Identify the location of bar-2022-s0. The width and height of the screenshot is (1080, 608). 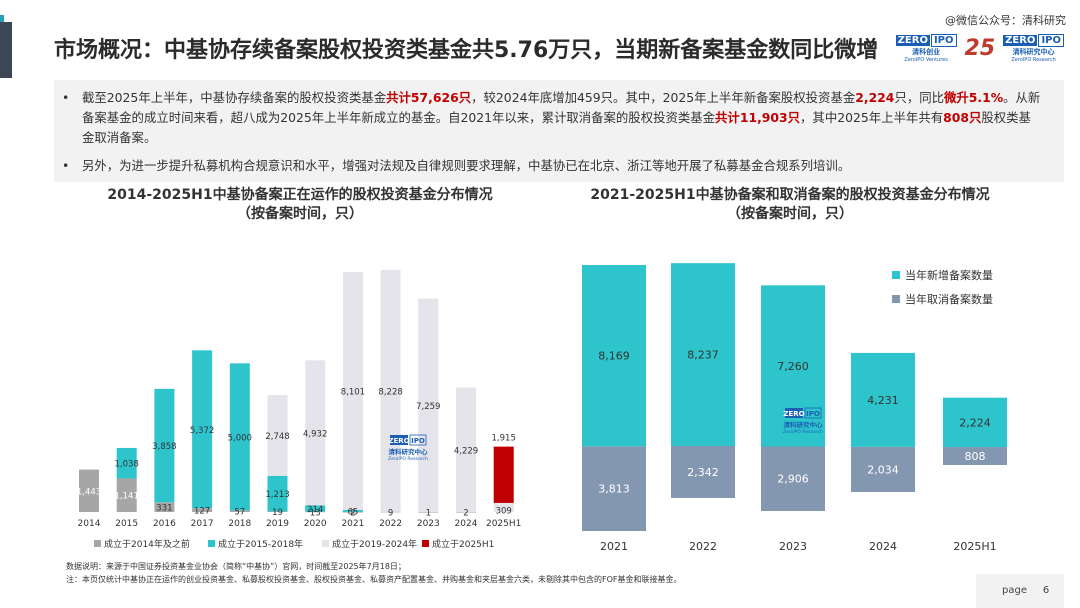
(390, 512).